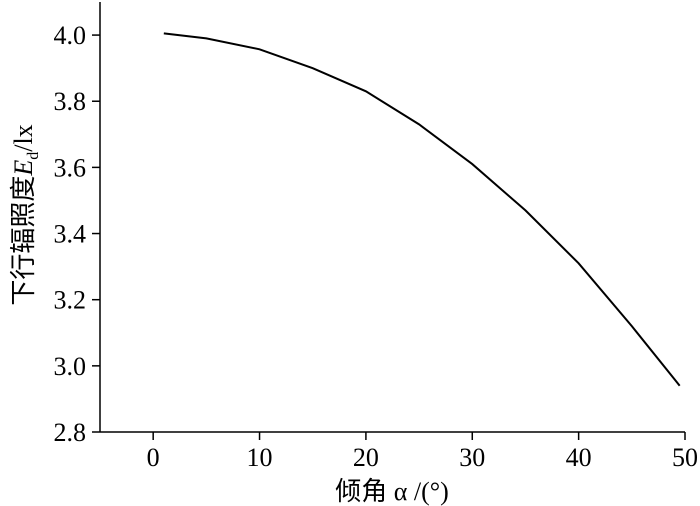 This screenshot has height=506, width=700. Describe the element at coordinates (472, 457) in the screenshot. I see `x-tick-label: 30` at that location.